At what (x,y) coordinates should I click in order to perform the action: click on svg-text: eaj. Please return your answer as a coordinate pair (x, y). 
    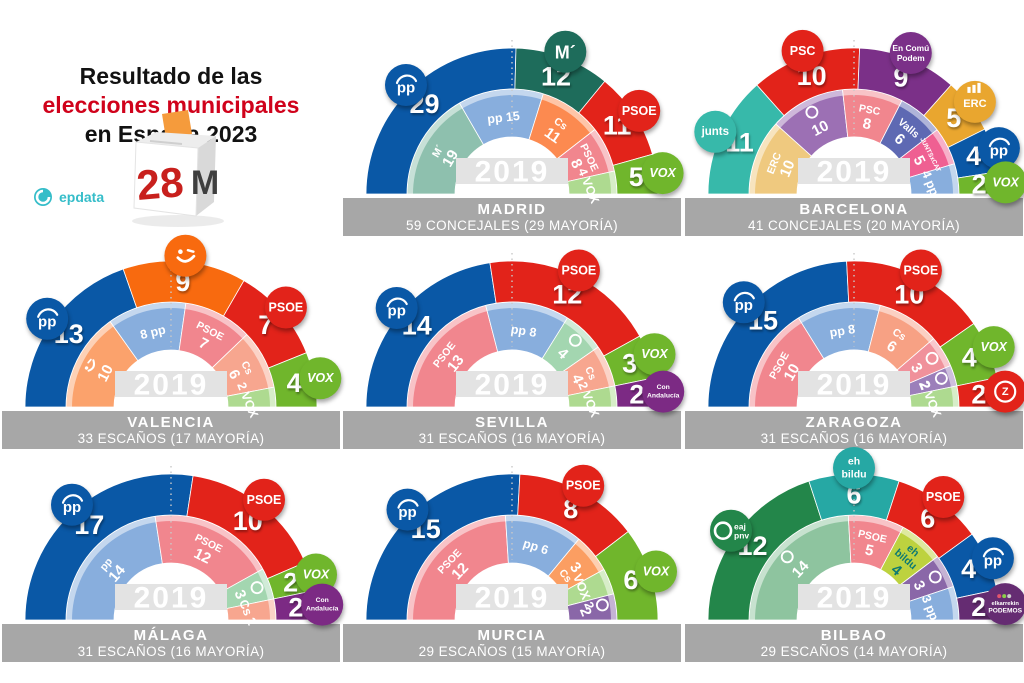
    Looking at the image, I should click on (740, 527).